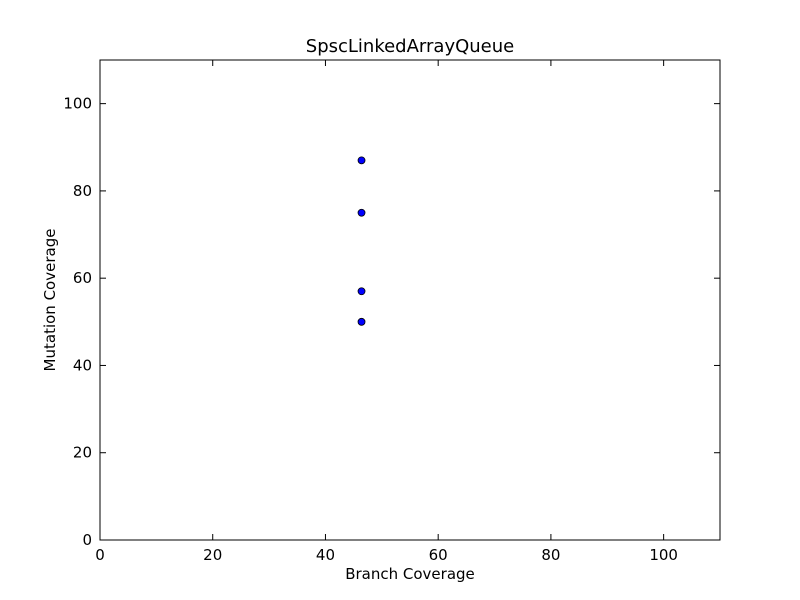  Describe the element at coordinates (100, 555) in the screenshot. I see `x-tick-label: 0` at that location.